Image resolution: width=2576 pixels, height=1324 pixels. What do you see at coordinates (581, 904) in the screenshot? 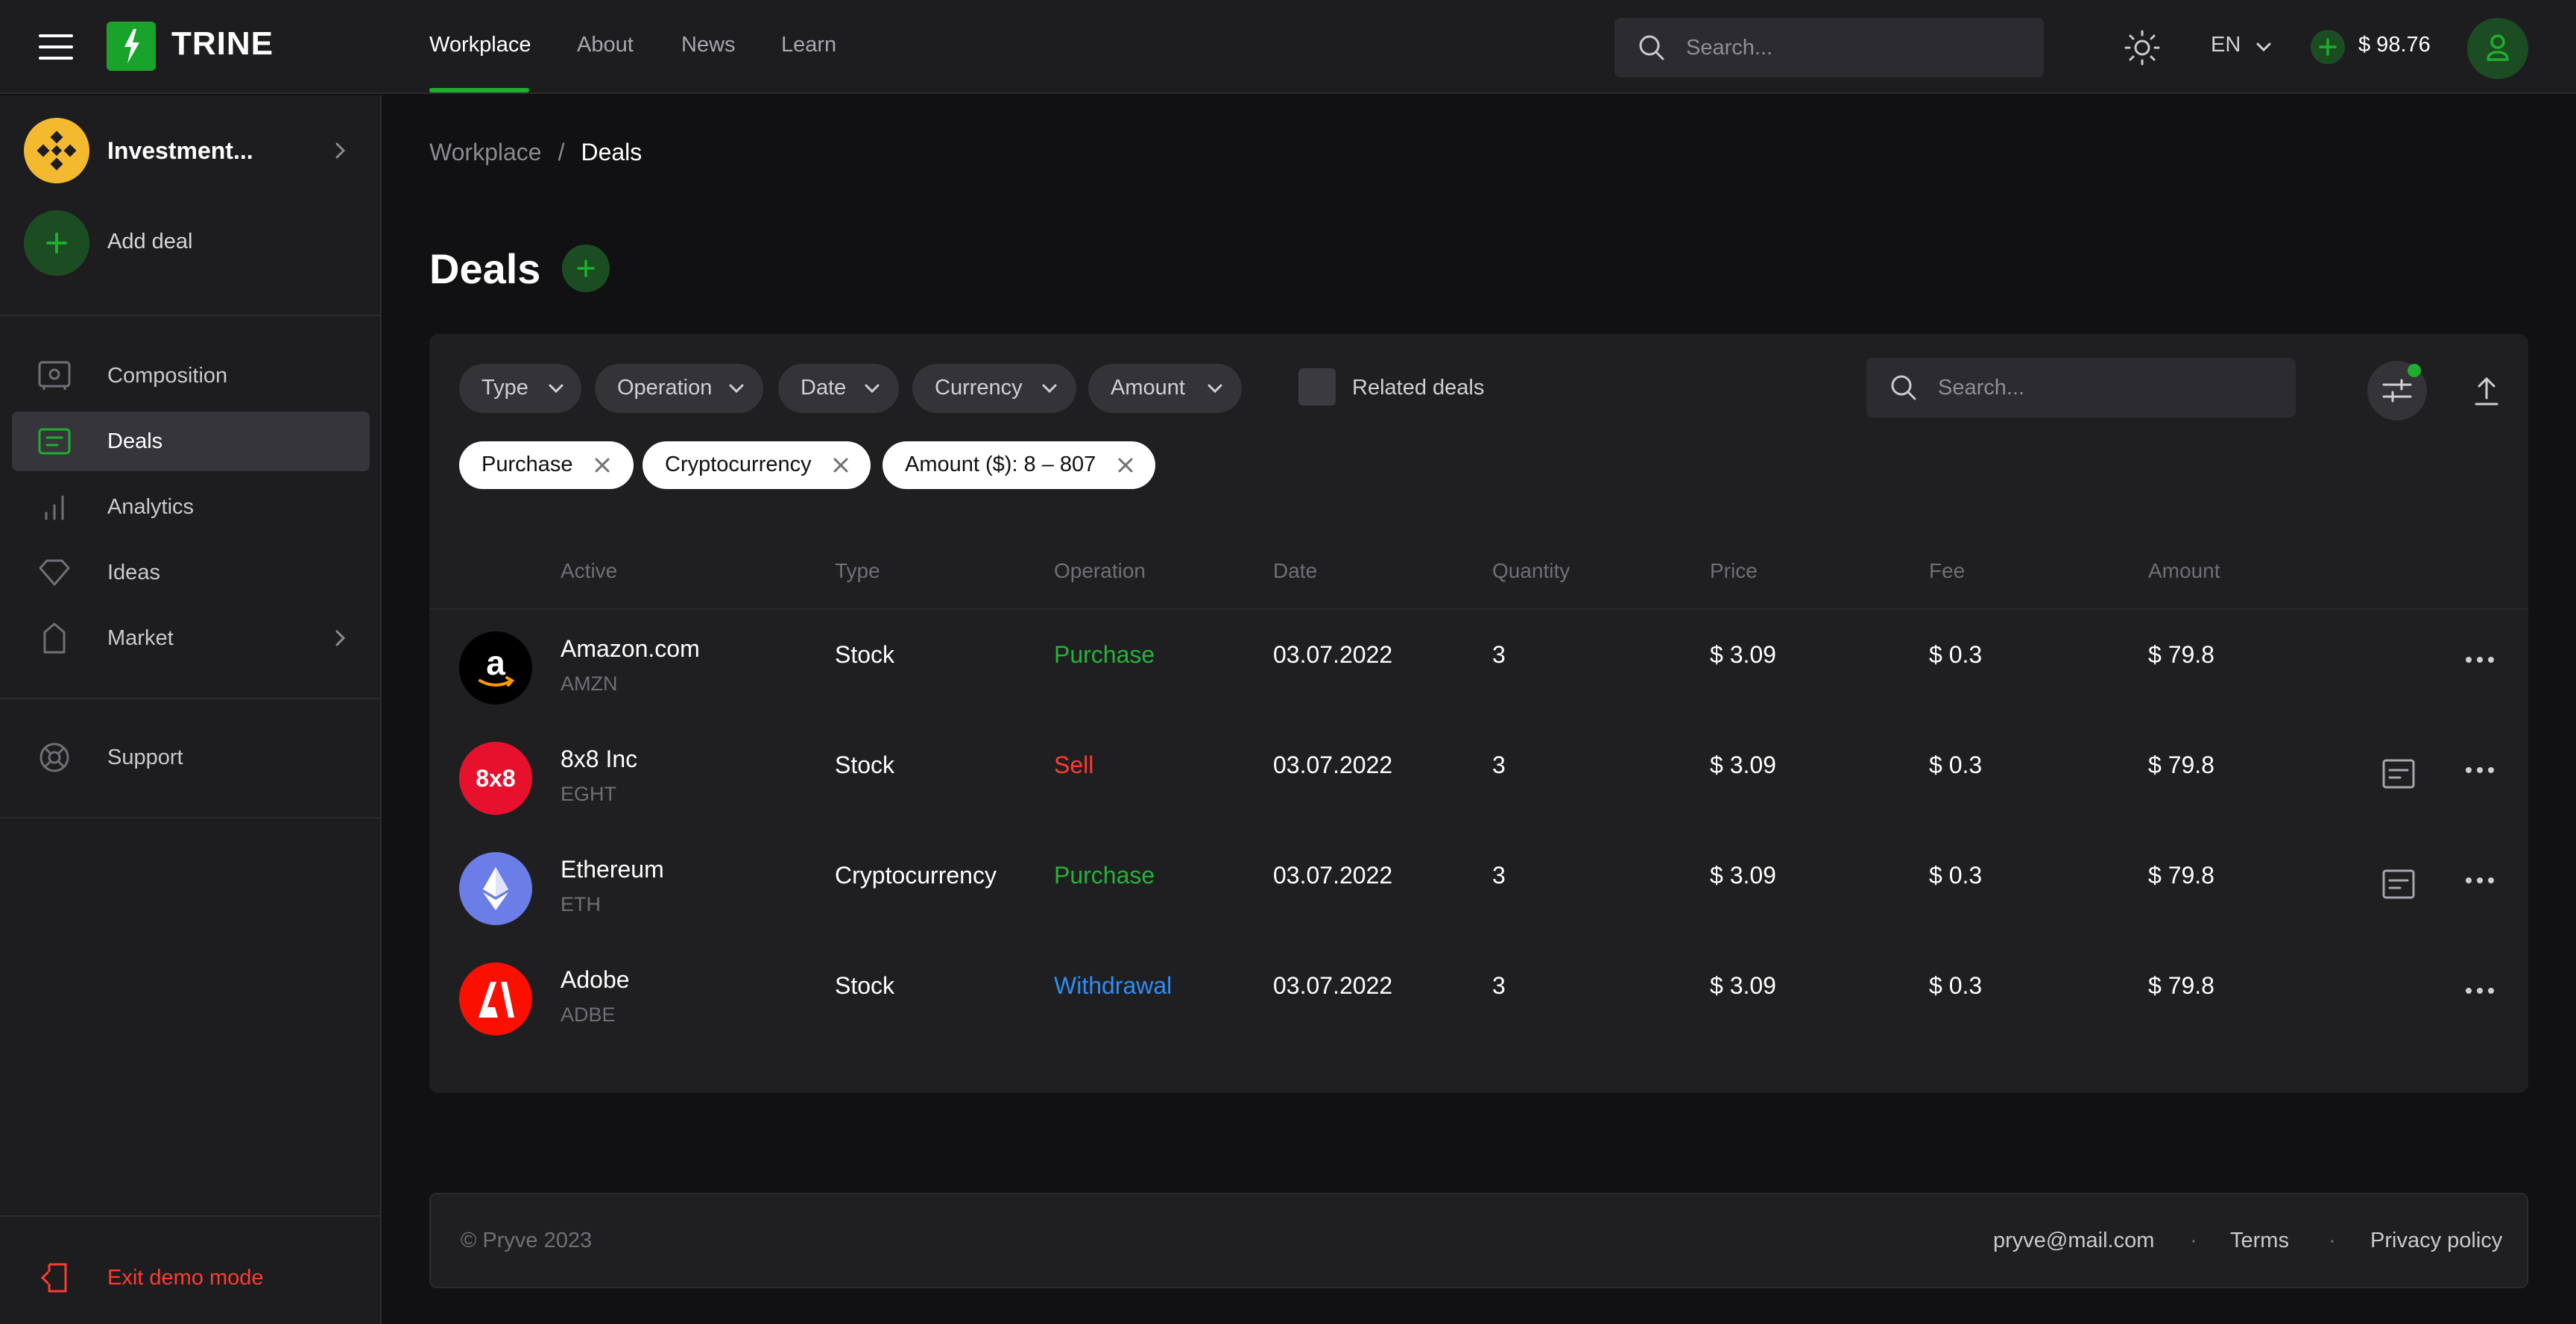
I see `asset-ticker: ETH` at bounding box center [581, 904].